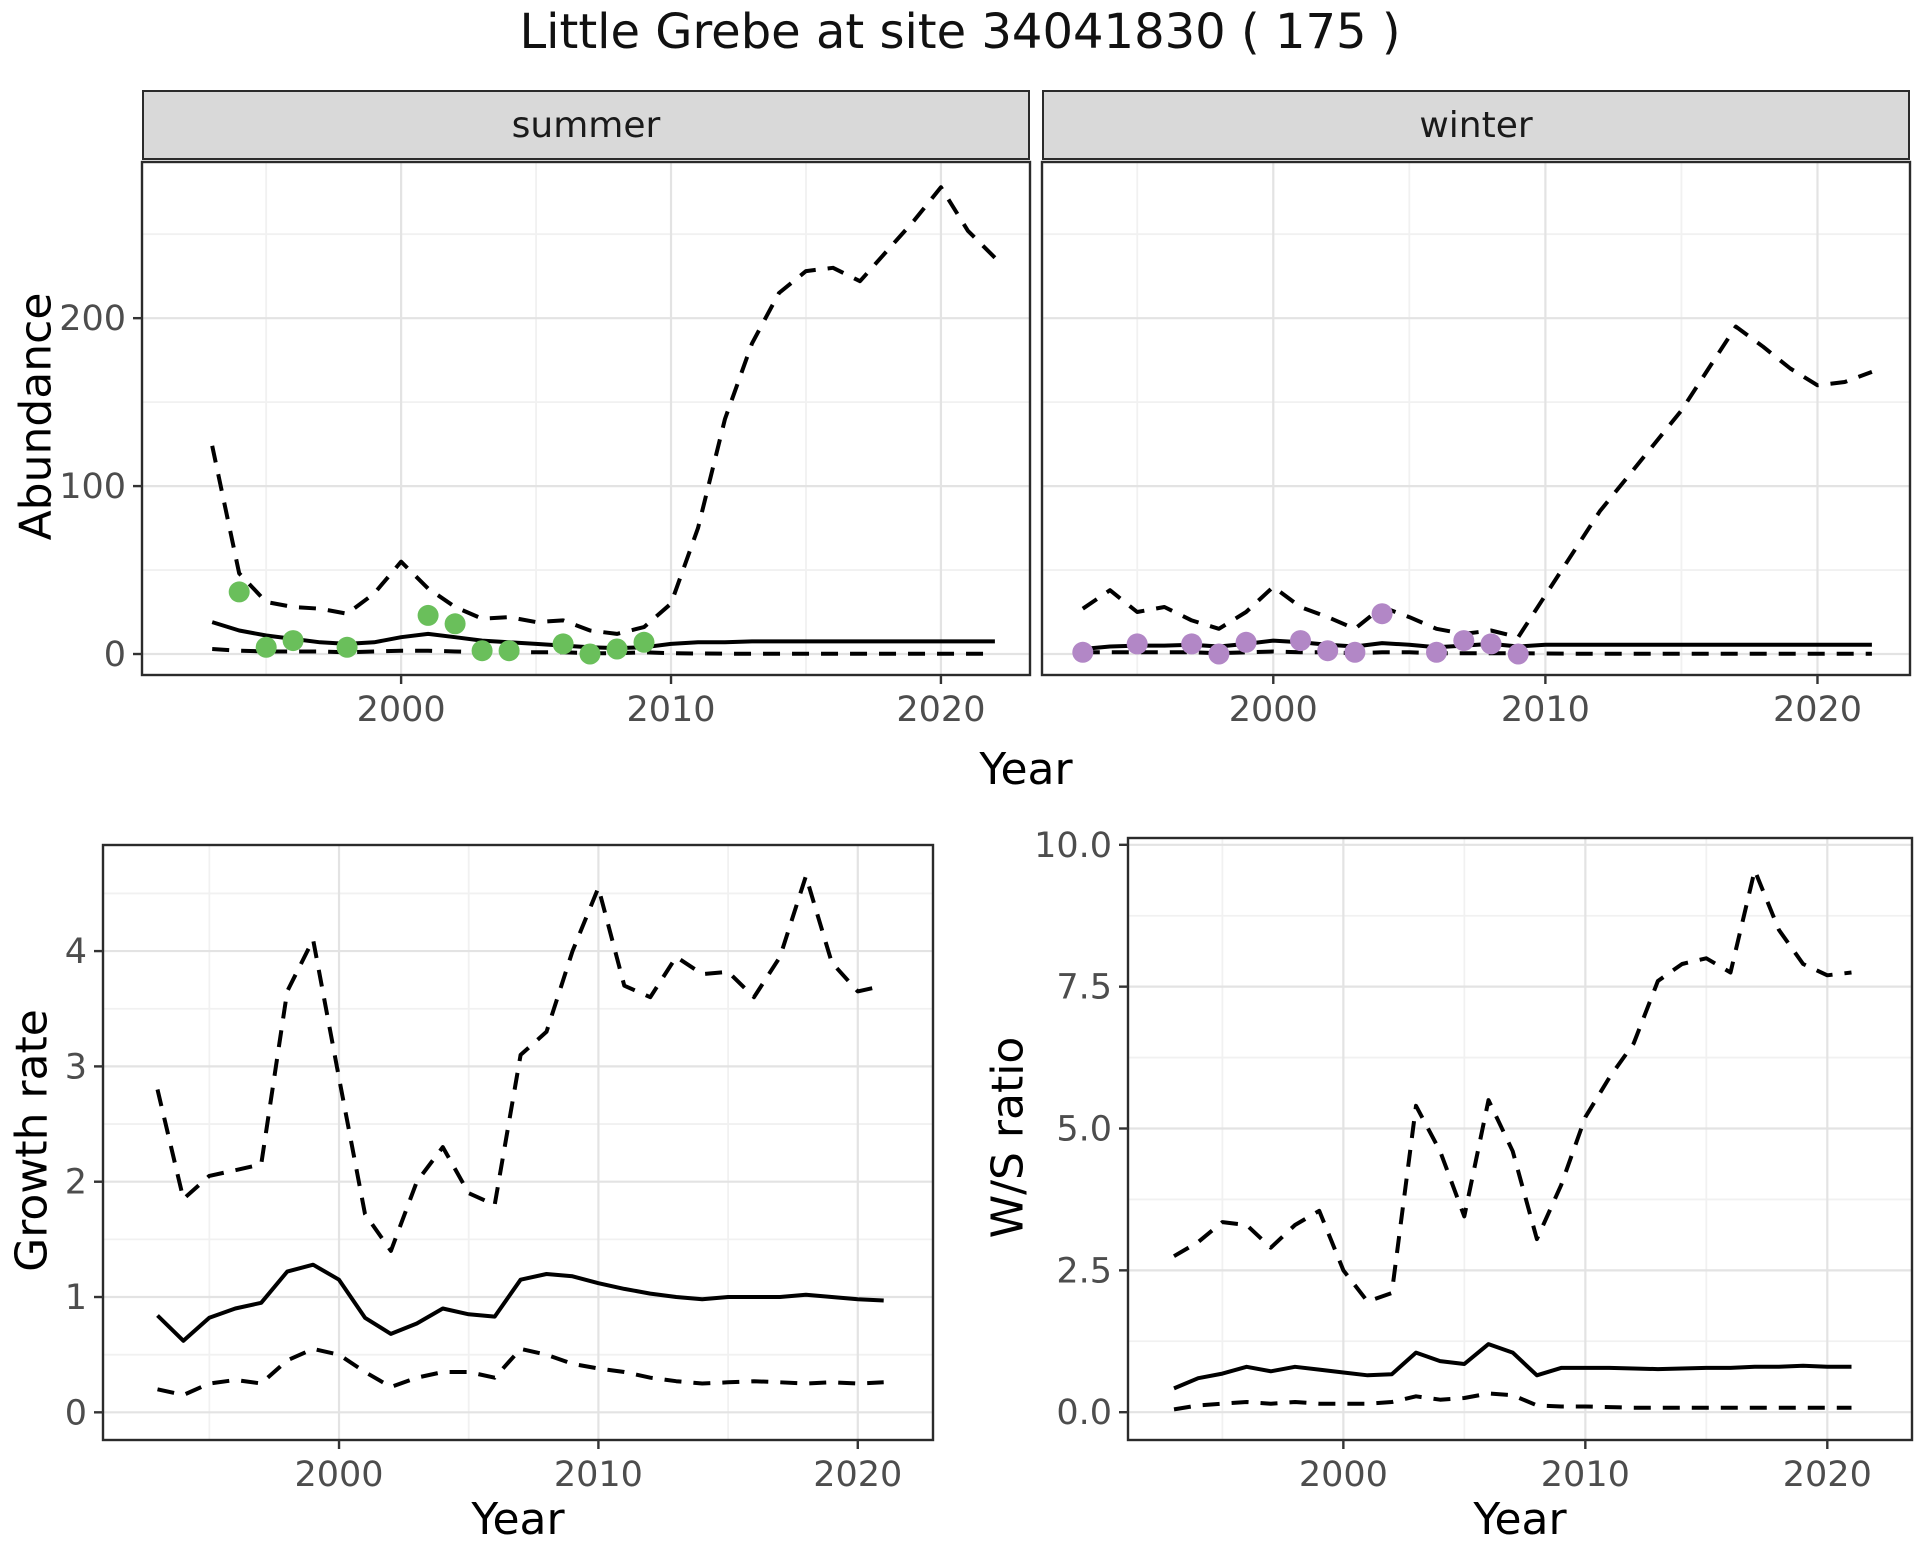 The image size is (1920, 1560). What do you see at coordinates (92, 319) in the screenshot?
I see `abundance-summer-ytick-label: 200` at bounding box center [92, 319].